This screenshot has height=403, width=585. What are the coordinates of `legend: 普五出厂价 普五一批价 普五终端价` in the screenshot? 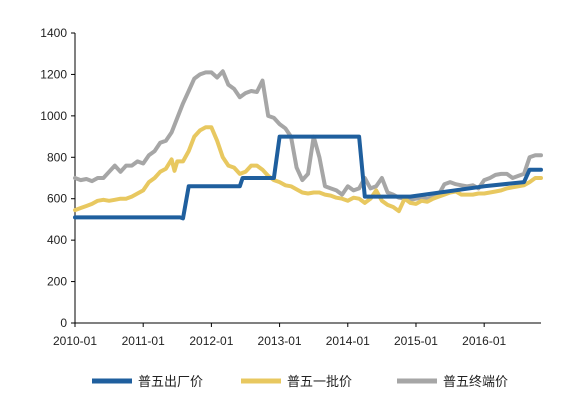 It's located at (300, 382).